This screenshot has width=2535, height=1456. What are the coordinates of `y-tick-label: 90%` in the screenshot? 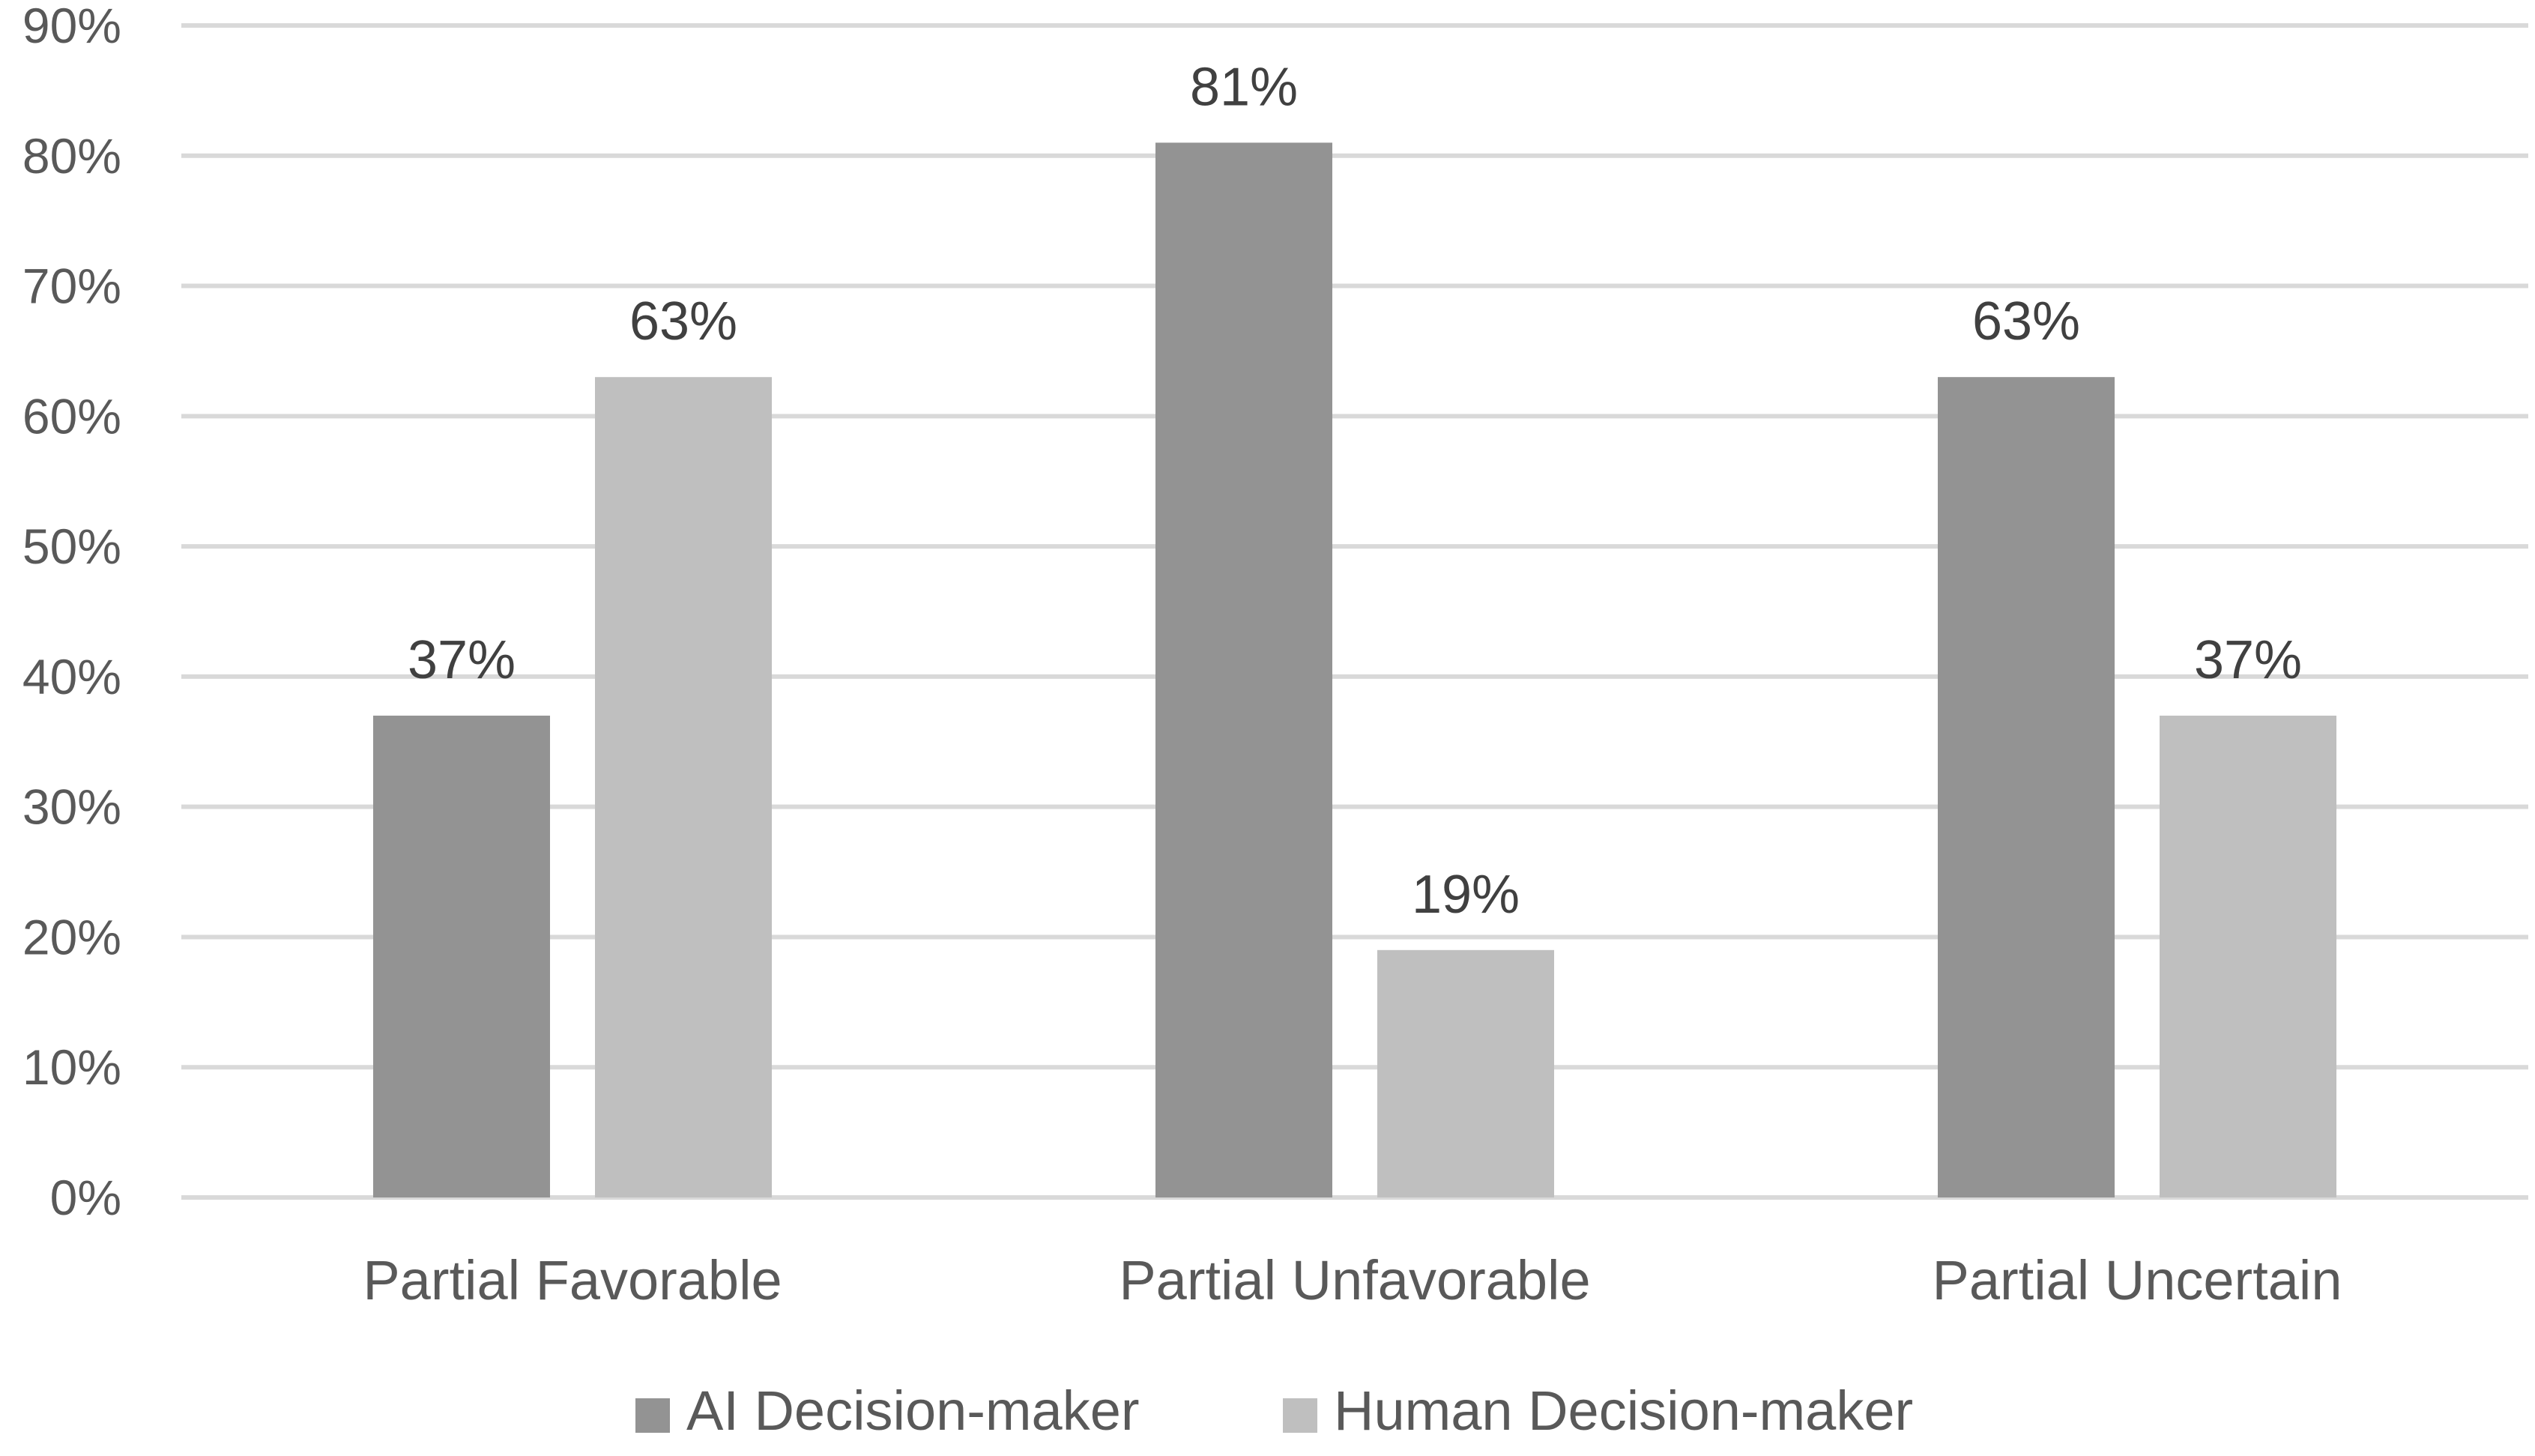 It's located at (72, 26).